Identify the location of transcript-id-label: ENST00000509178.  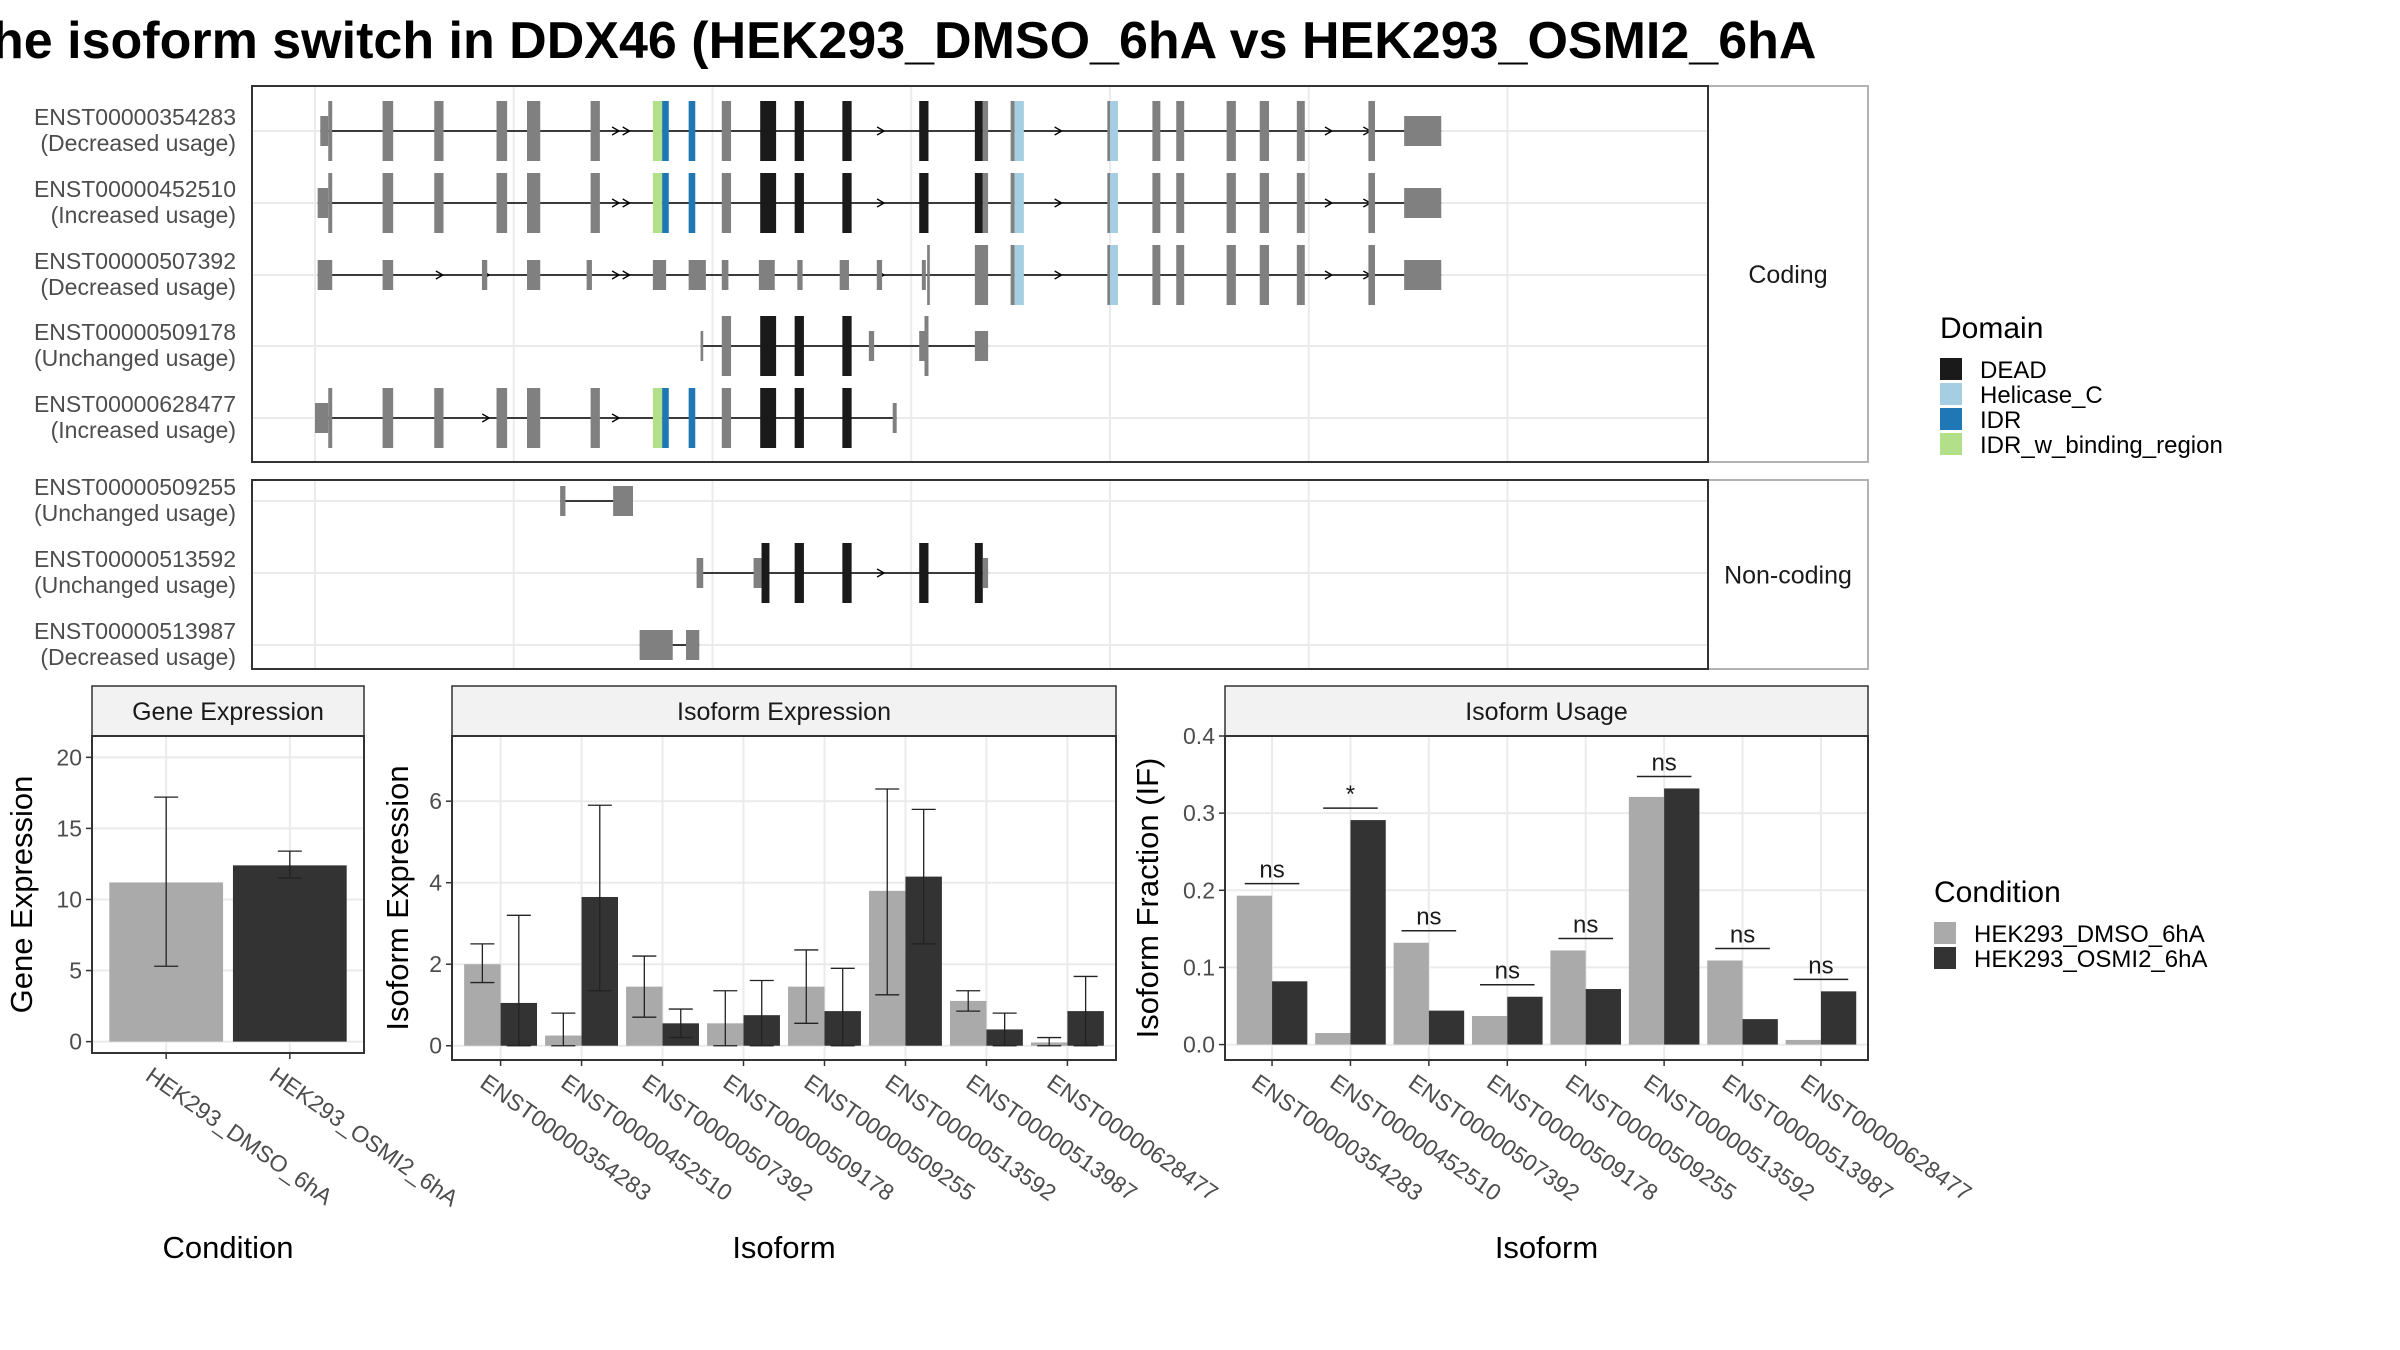
(135, 332).